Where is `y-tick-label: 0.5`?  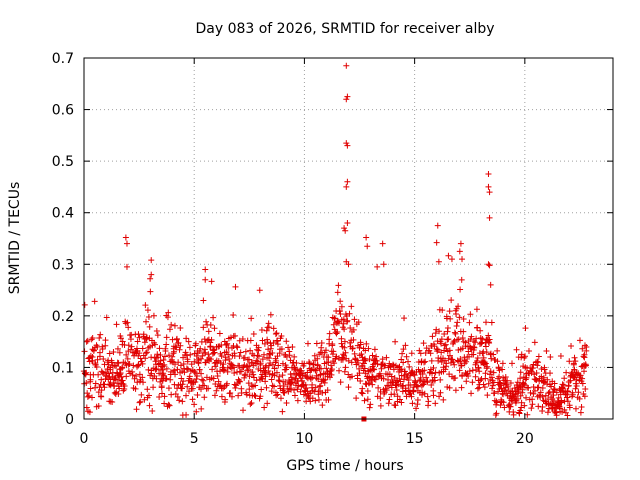
y-tick-label: 0.5 is located at coordinates (63, 162).